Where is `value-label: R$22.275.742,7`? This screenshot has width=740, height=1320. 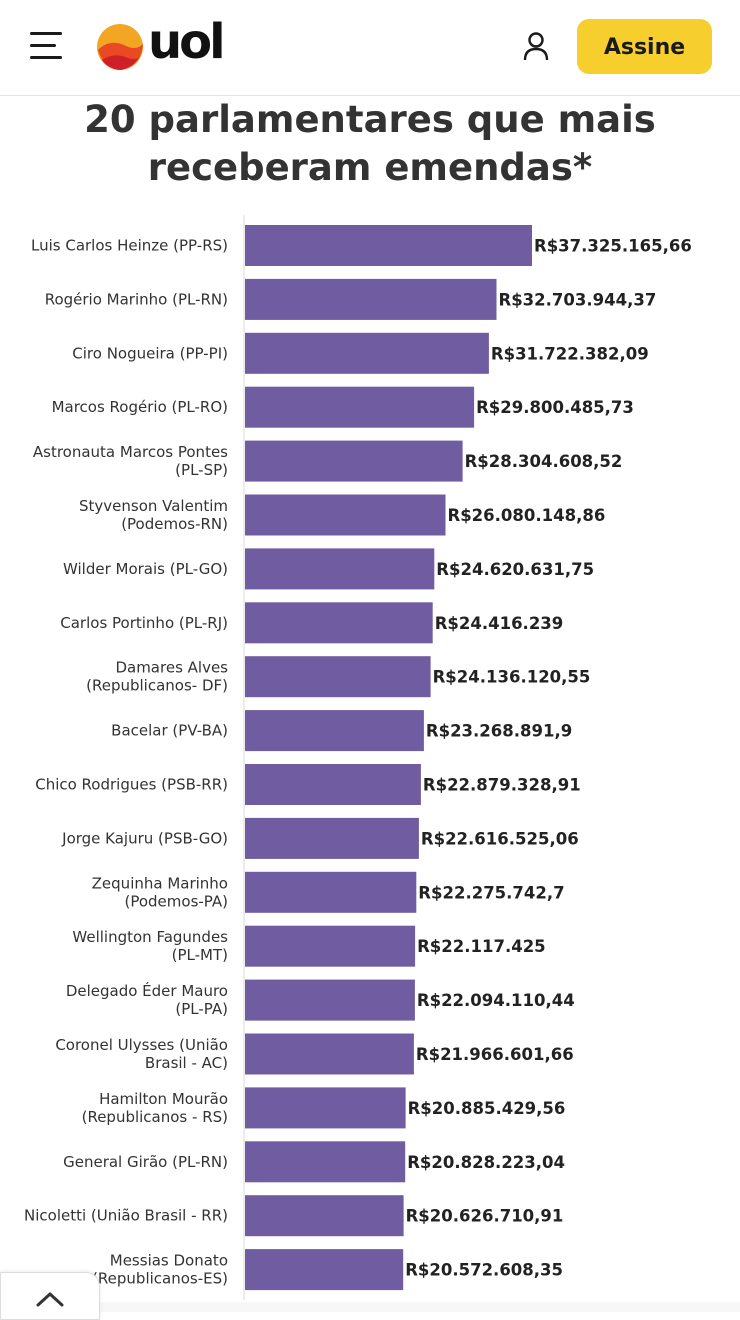 value-label: R$22.275.742,7 is located at coordinates (491, 892).